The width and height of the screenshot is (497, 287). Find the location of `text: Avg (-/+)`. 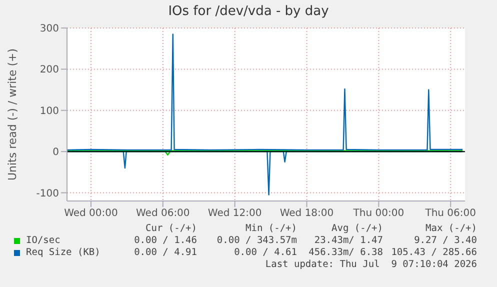

text: Avg (-/+) is located at coordinates (357, 228).